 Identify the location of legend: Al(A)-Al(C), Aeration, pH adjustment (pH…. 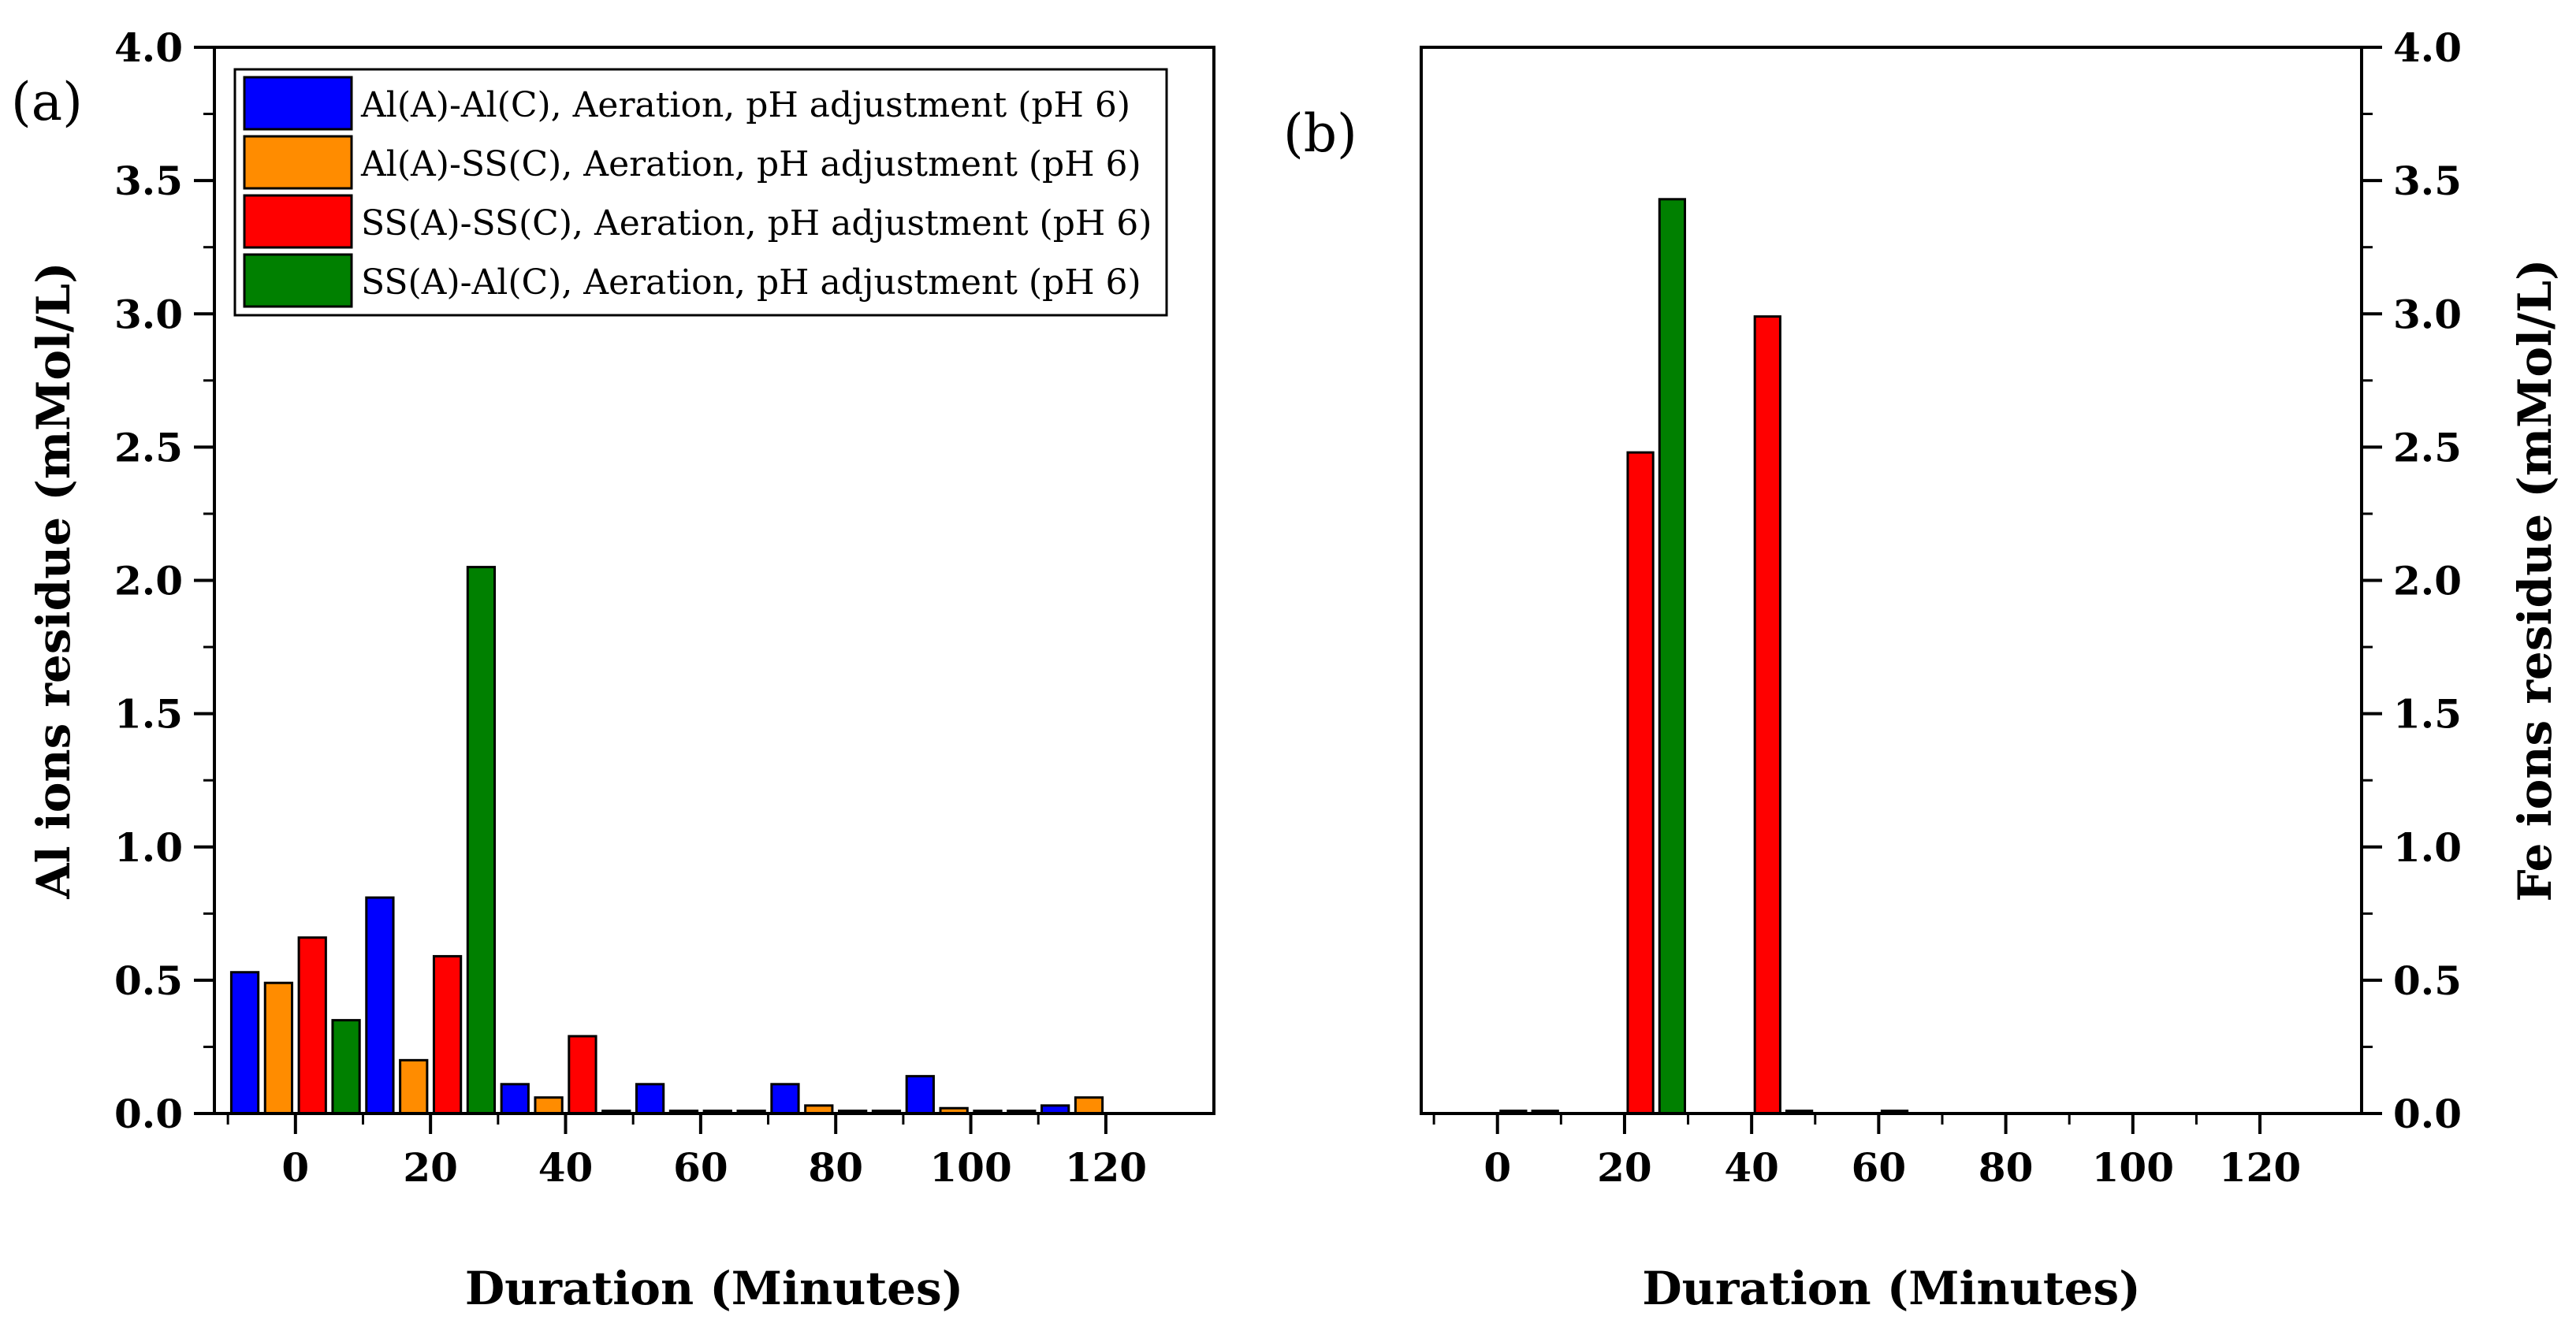
(700, 193).